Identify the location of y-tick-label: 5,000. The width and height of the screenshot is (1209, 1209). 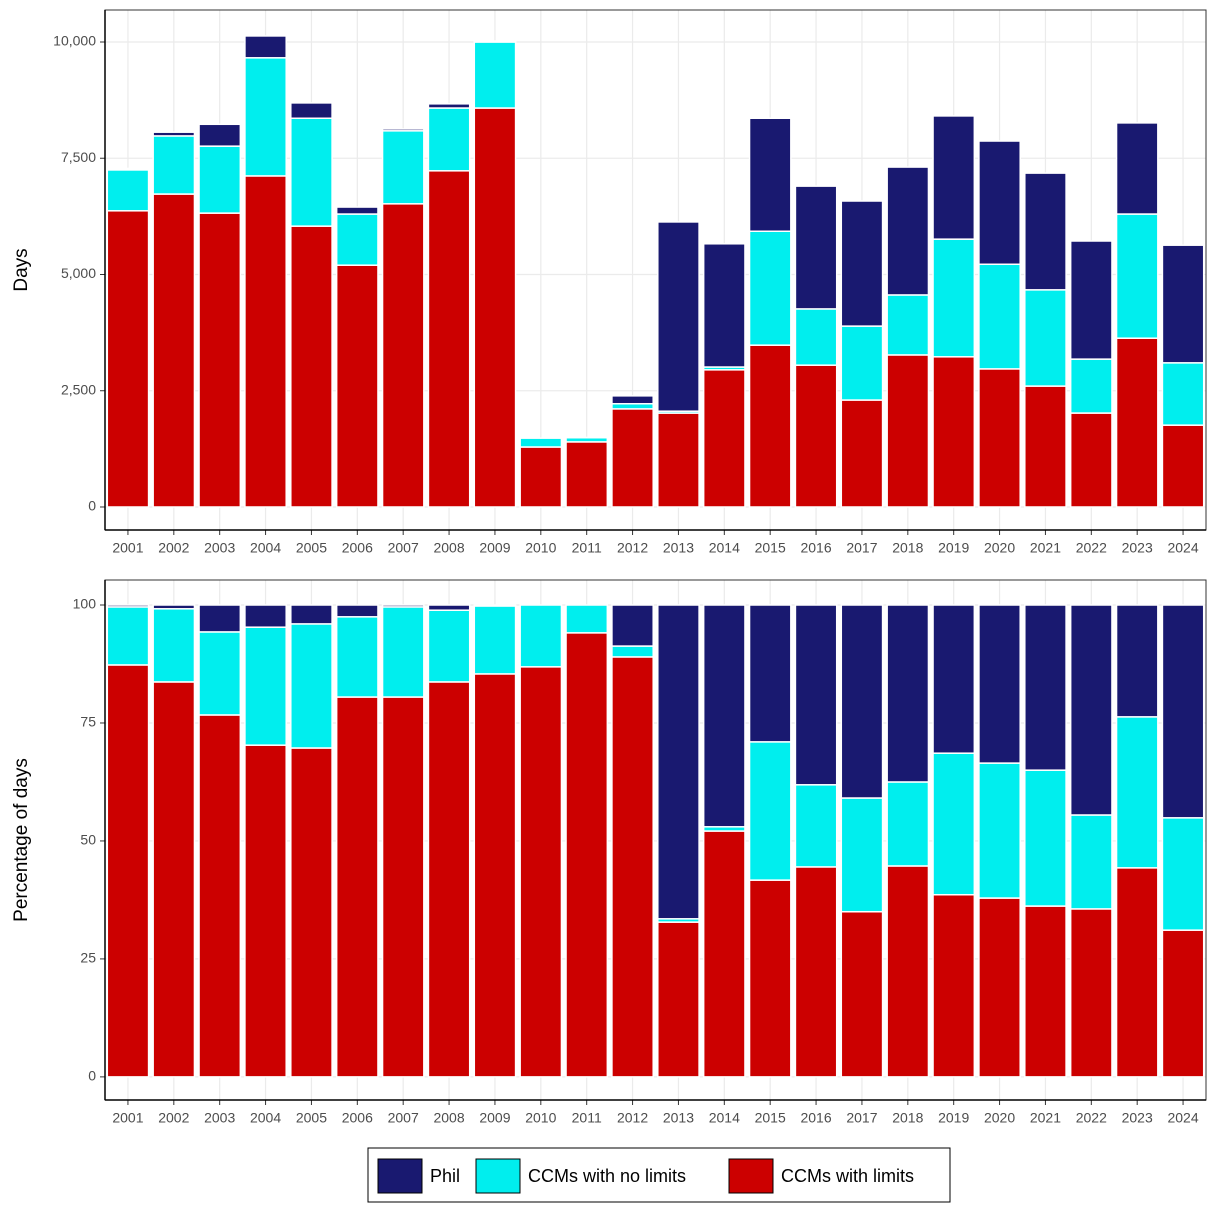
(78, 273).